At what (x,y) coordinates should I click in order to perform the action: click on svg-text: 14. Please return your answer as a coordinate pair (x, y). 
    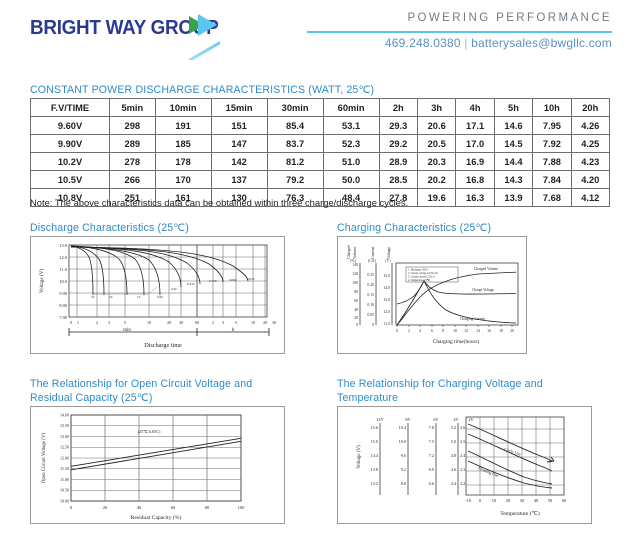
    Looking at the image, I should click on (478, 331).